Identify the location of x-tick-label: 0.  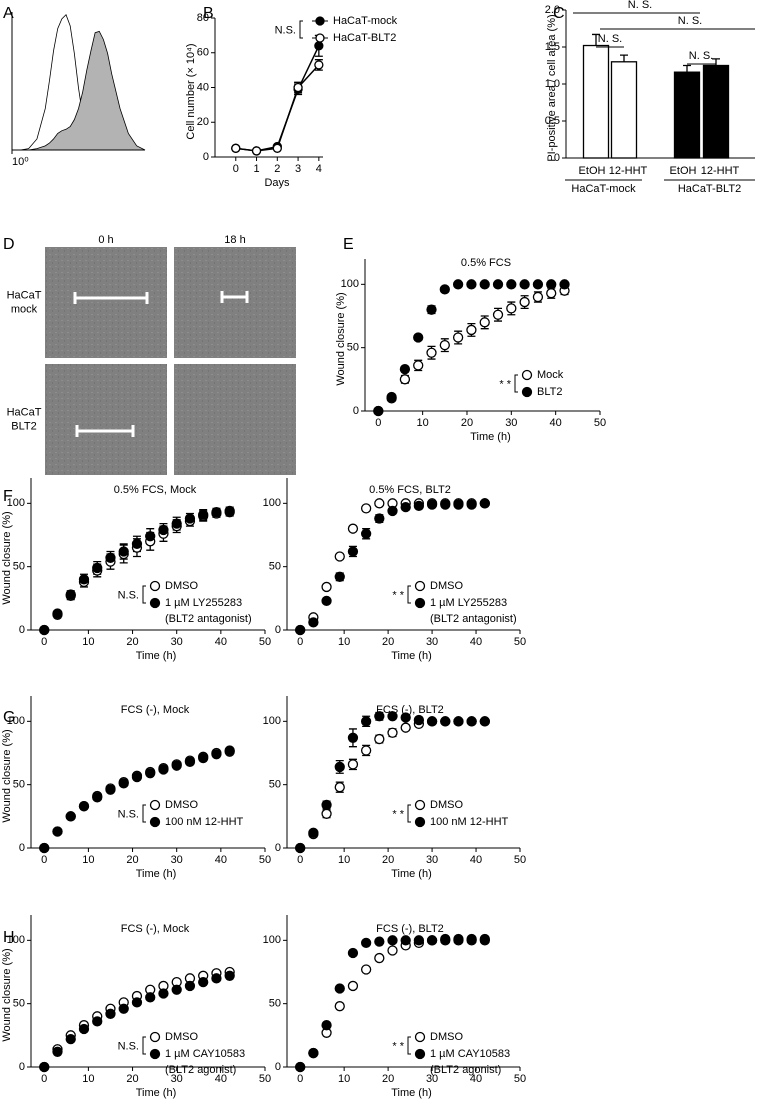
(378, 423).